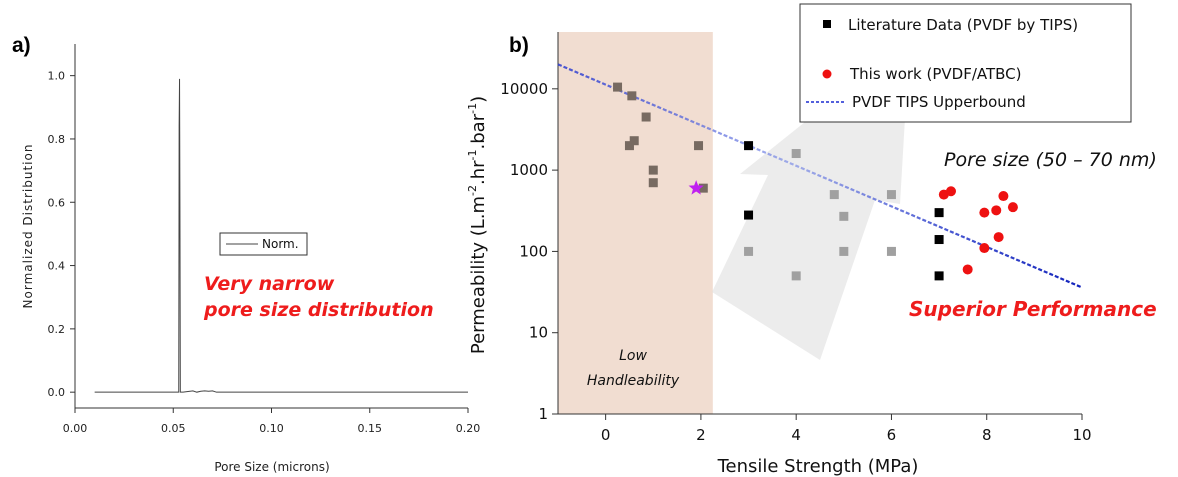 This screenshot has width=1178, height=477. I want to click on panel-b-y-tick-label: 1000, so click(529, 170).